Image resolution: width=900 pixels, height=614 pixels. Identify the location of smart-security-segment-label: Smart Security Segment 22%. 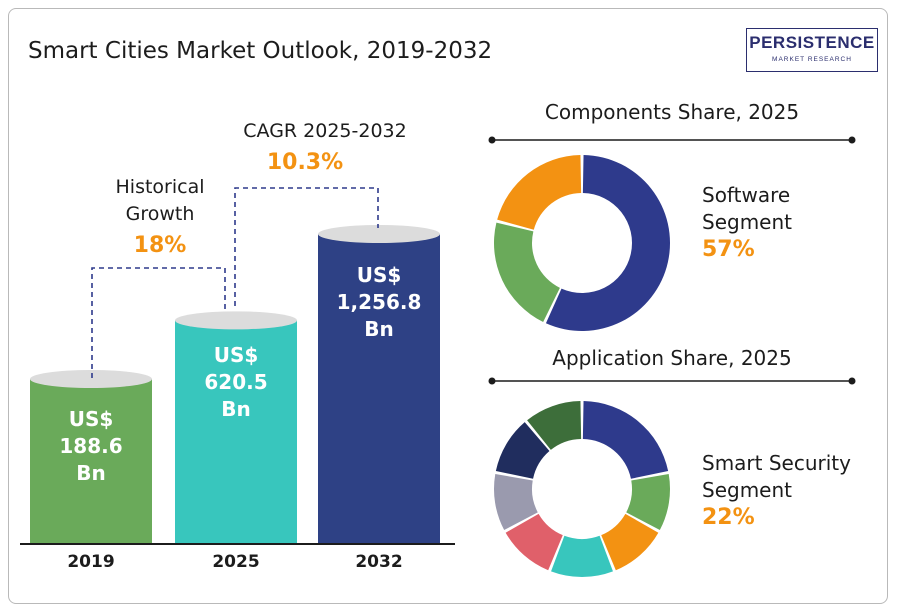
(776, 490).